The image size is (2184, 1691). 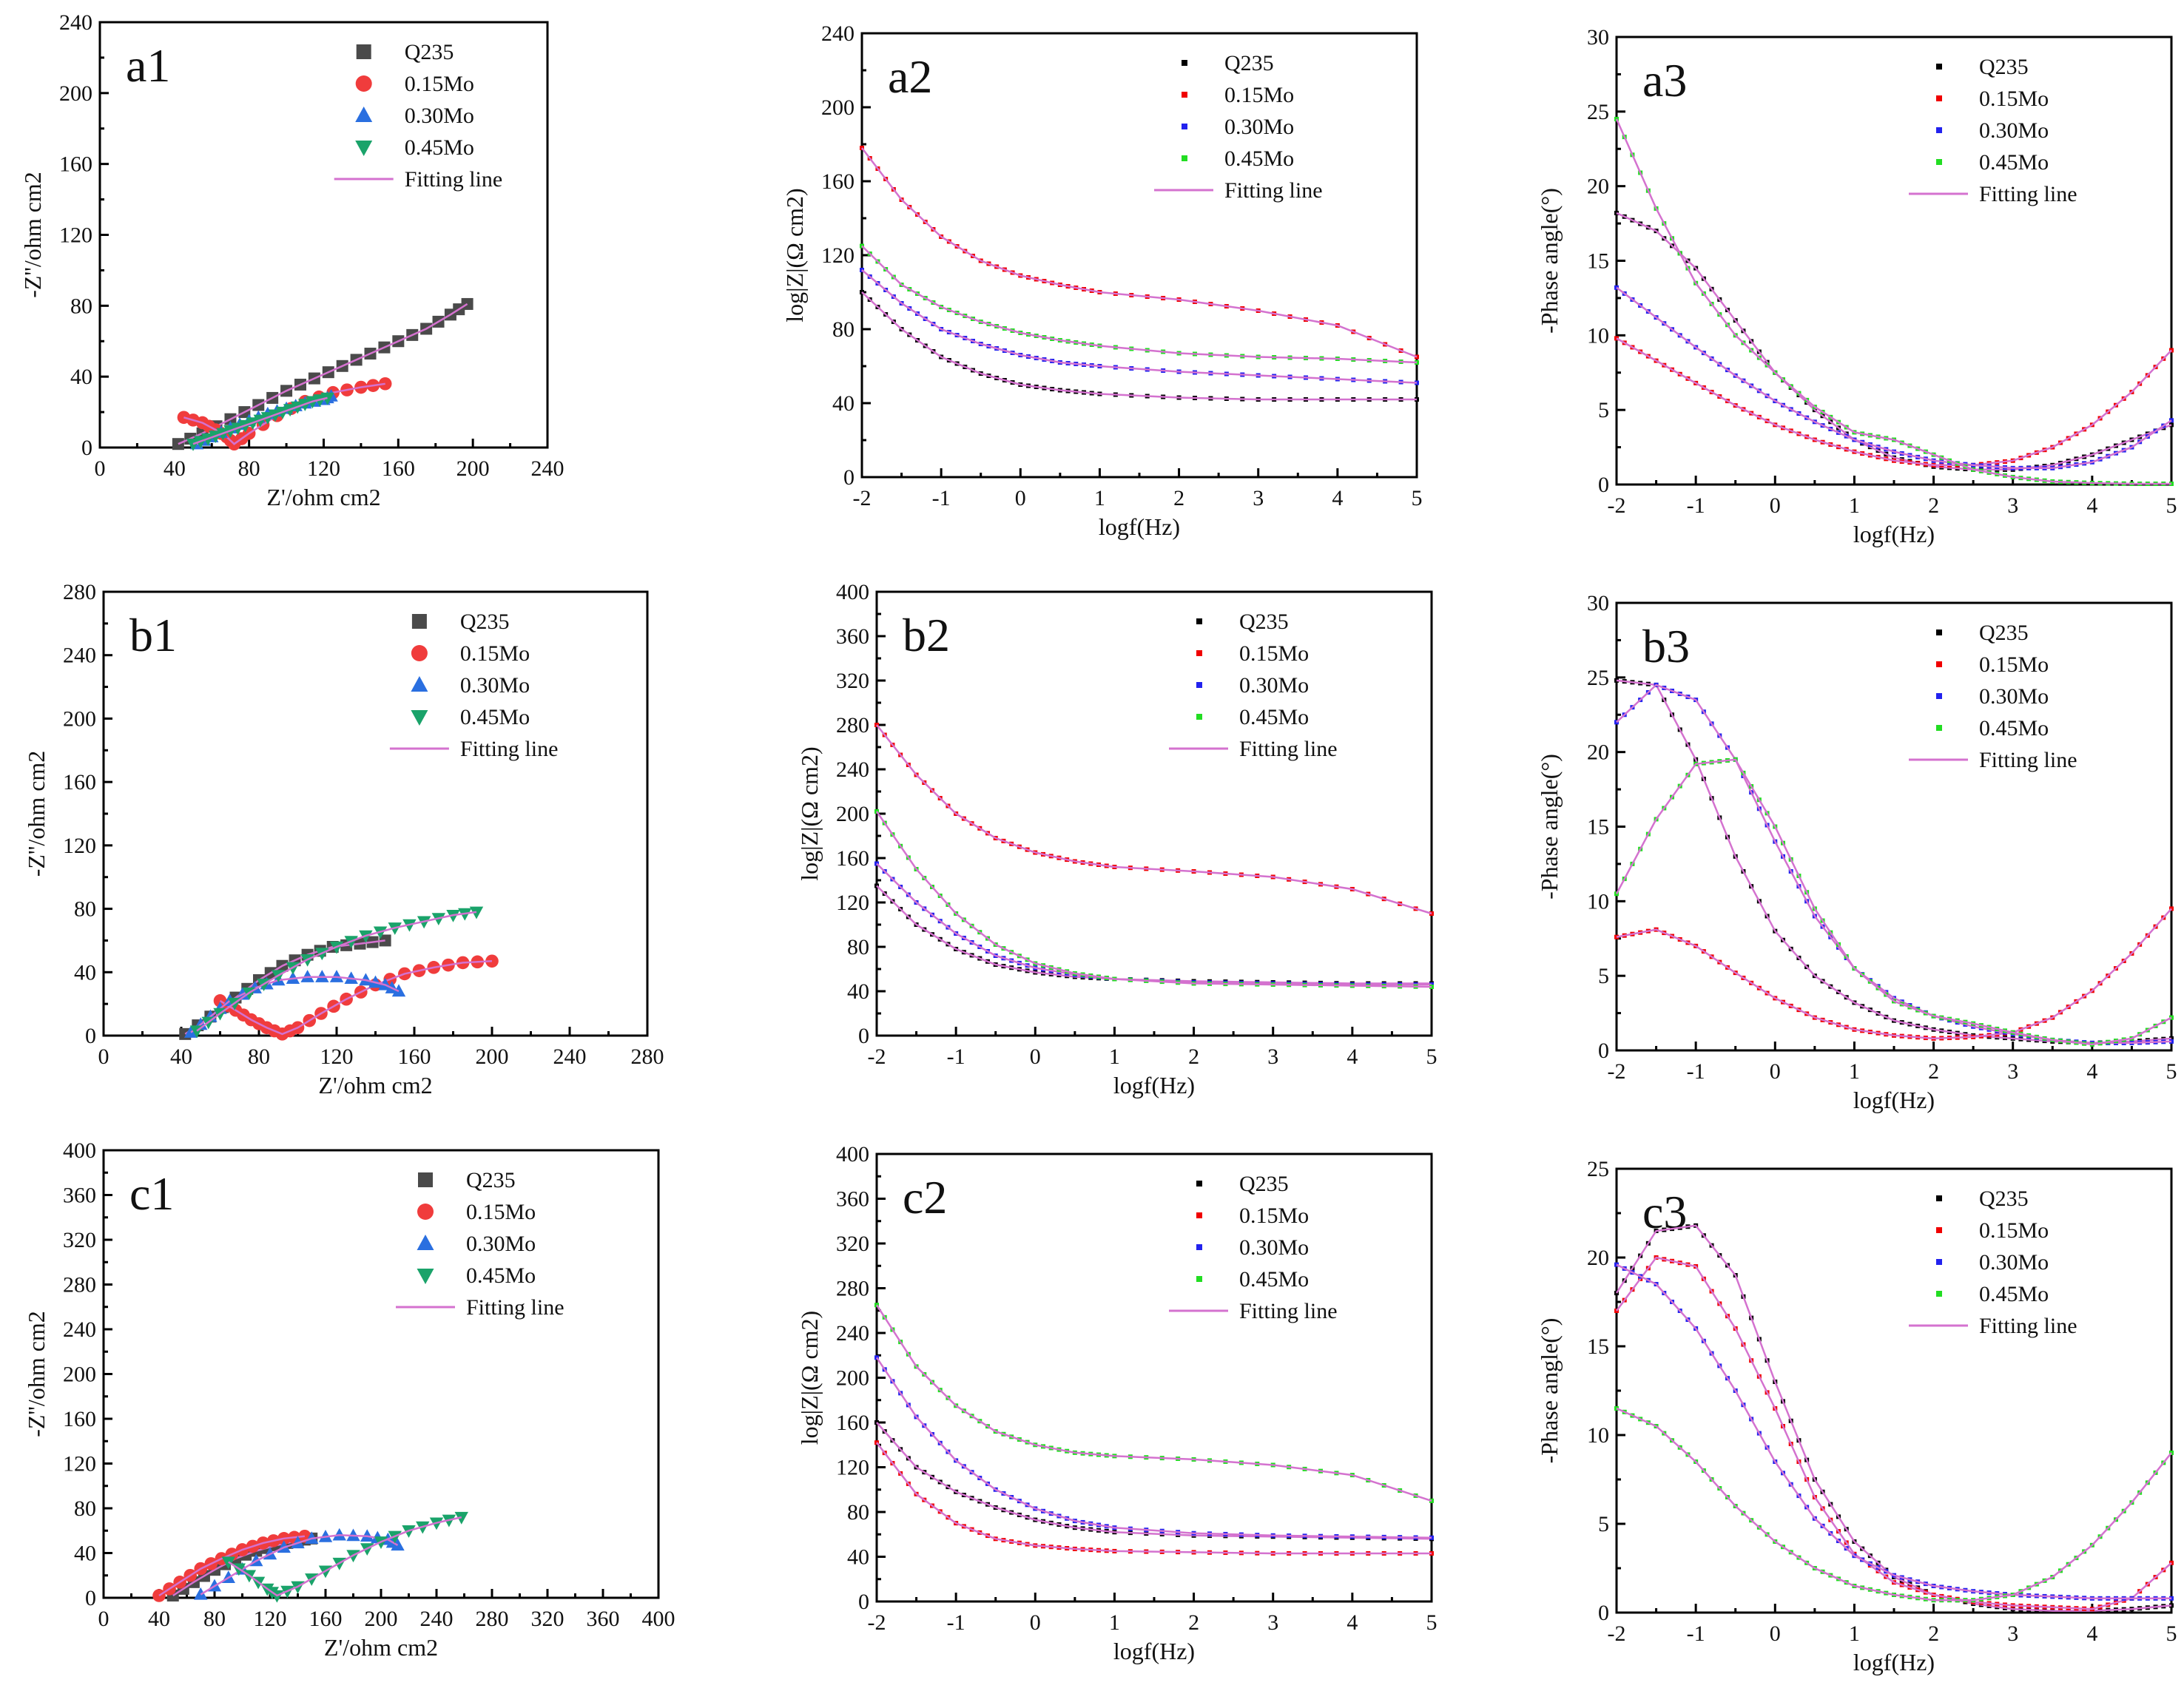 What do you see at coordinates (852, 592) in the screenshot?
I see `y-tick-label: 400` at bounding box center [852, 592].